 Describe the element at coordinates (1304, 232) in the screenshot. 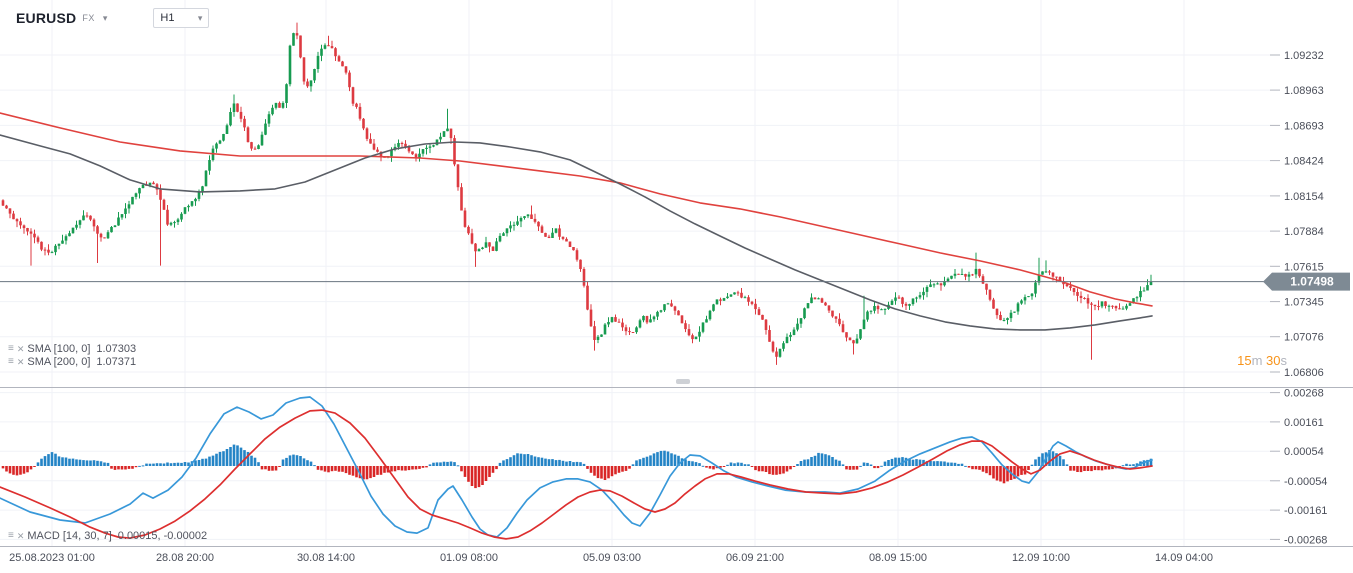

I see `price-tick-label: 1.07884` at that location.